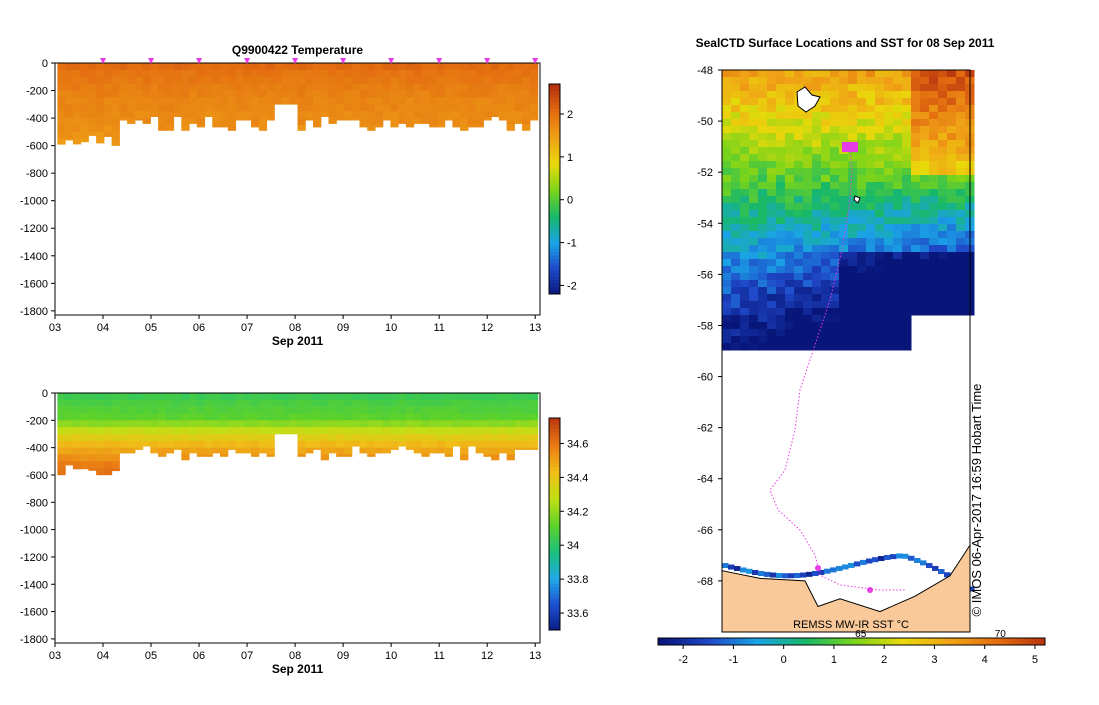  What do you see at coordinates (34, 613) in the screenshot?
I see `y-tick-label: -1600` at bounding box center [34, 613].